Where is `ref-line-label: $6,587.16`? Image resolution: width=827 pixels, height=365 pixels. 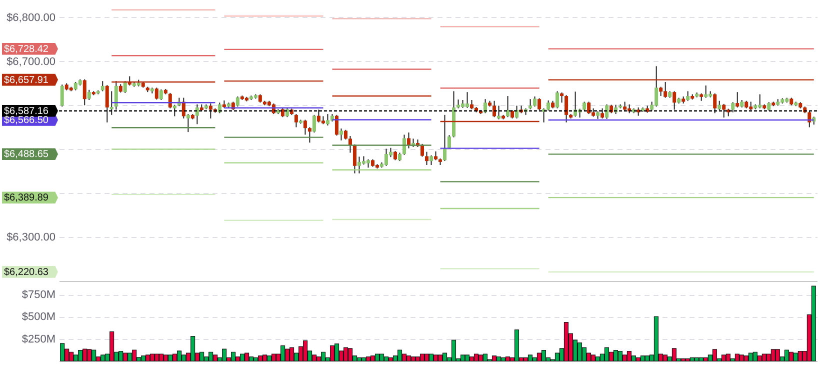 ref-line-label: $6,587.16 is located at coordinates (26, 111).